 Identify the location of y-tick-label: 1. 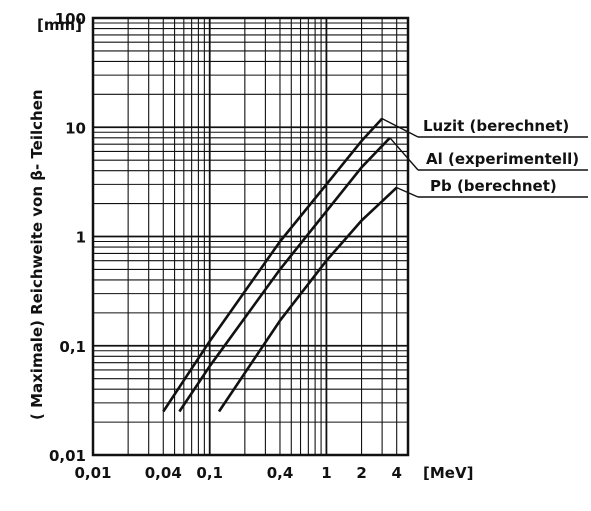
(81, 238).